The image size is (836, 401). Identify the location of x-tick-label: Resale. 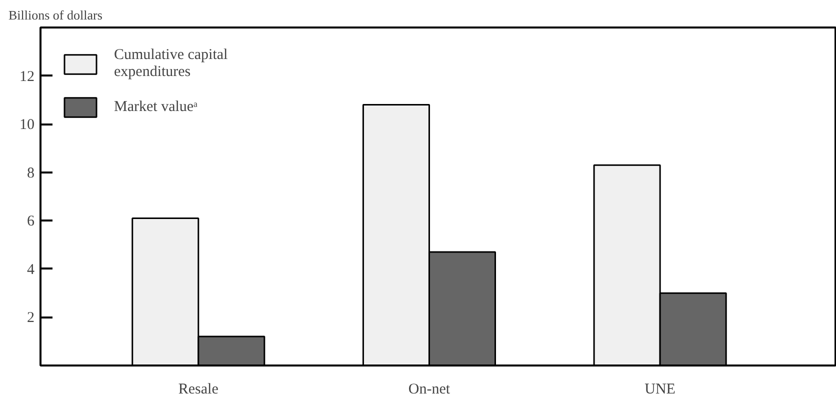
(198, 390).